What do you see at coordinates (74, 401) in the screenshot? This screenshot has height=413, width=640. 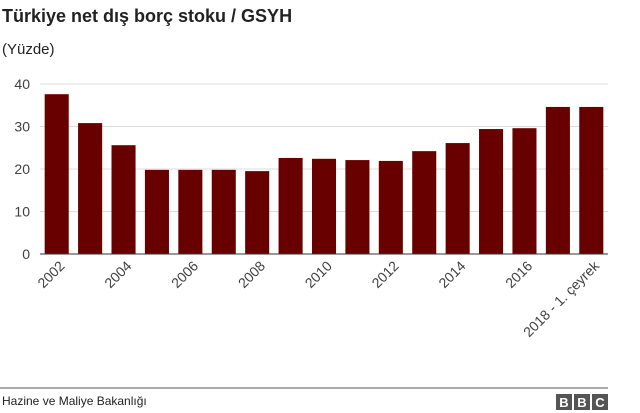 I see `source: Hazine ve Maliye Bakanlığı` at bounding box center [74, 401].